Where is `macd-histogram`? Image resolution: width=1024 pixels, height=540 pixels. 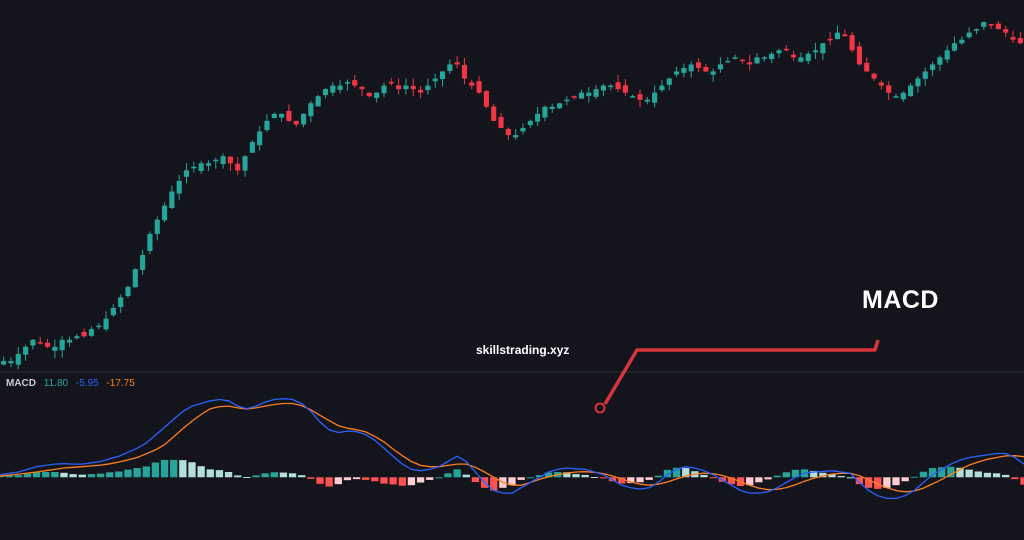
macd-histogram is located at coordinates (512, 475).